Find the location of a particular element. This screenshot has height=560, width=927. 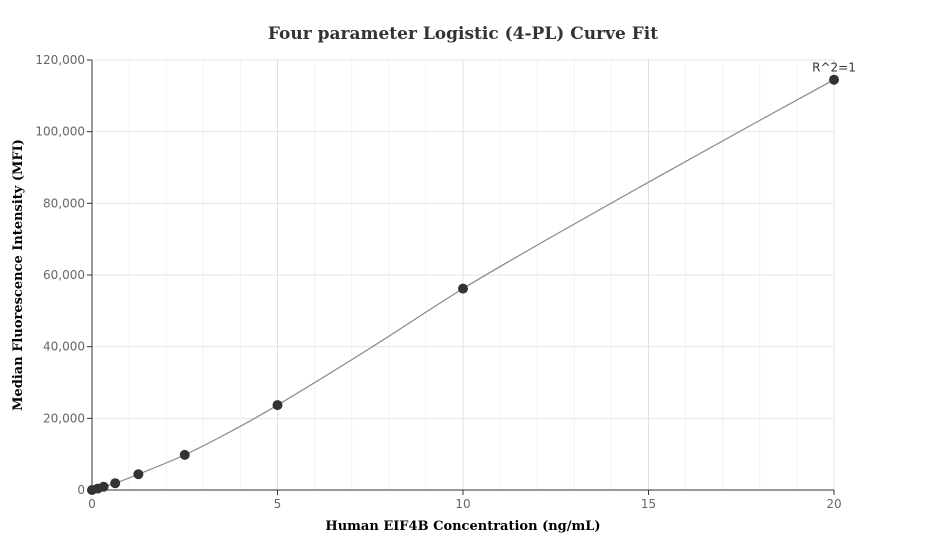

x-tick-label: 5 is located at coordinates (278, 504).